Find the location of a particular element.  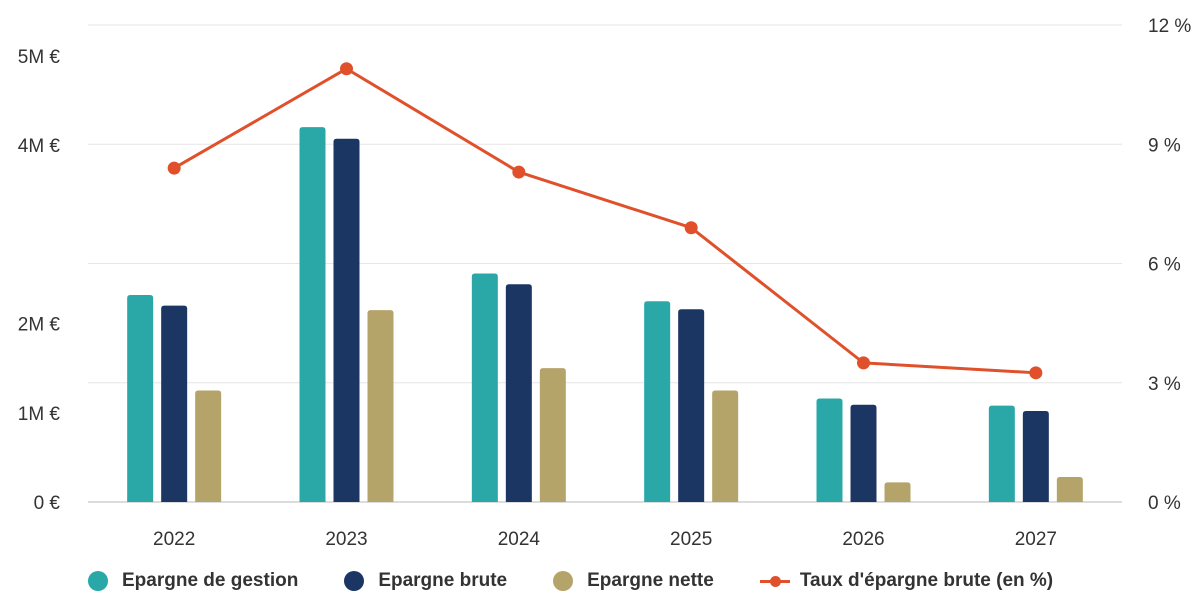

legend-swatch-epargne-nette is located at coordinates (563, 581).